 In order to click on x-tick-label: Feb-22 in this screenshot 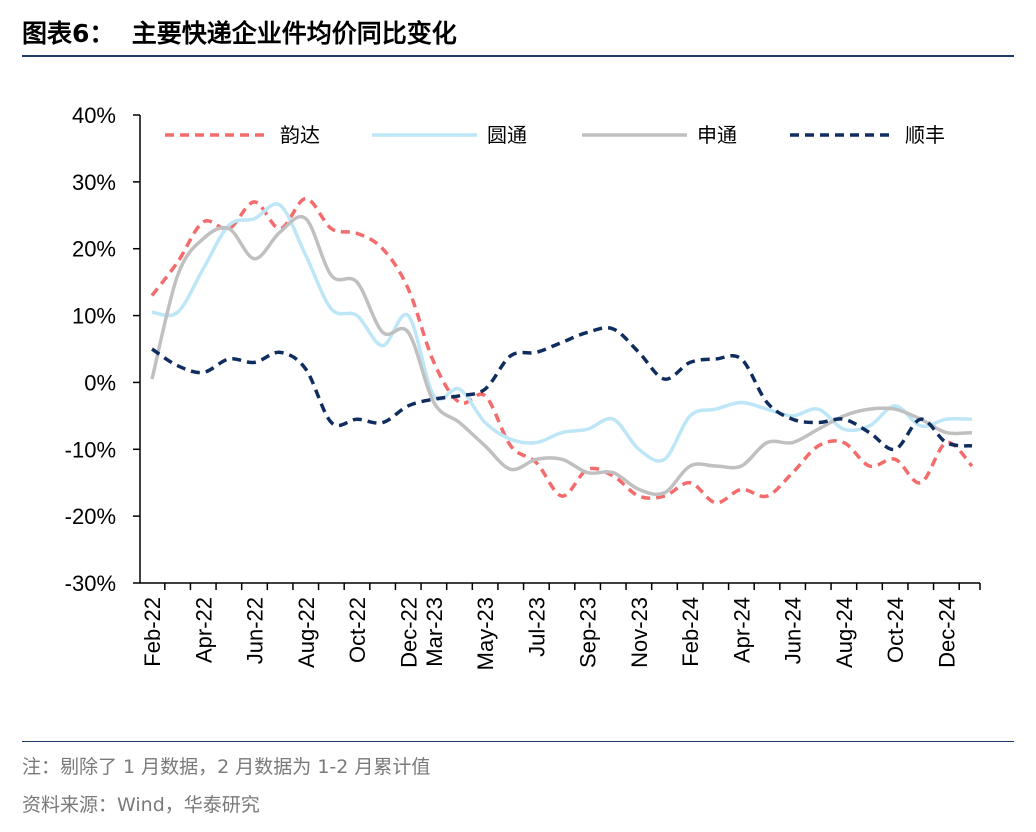, I will do `click(152, 632)`.